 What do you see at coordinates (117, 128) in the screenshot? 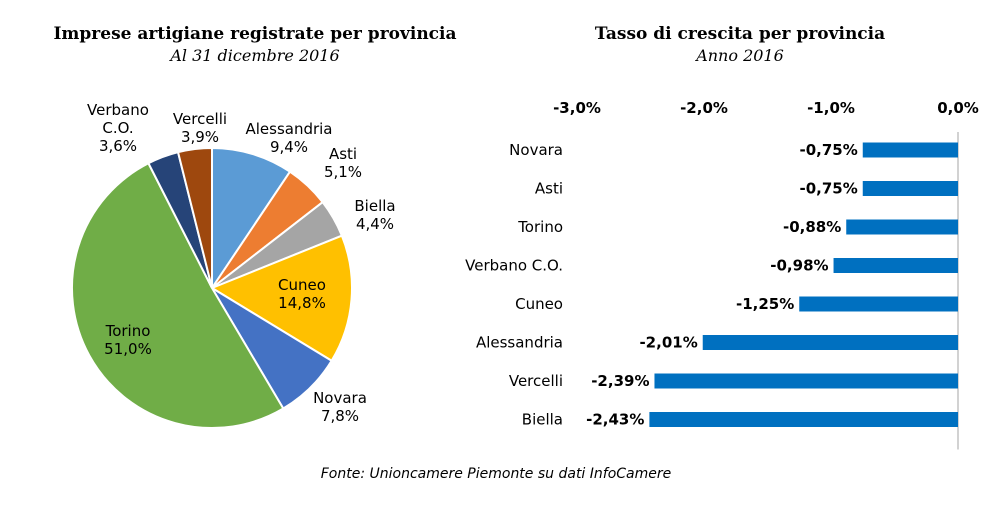
I see `pie-label-verbano-c-o: C.O.` at bounding box center [117, 128].